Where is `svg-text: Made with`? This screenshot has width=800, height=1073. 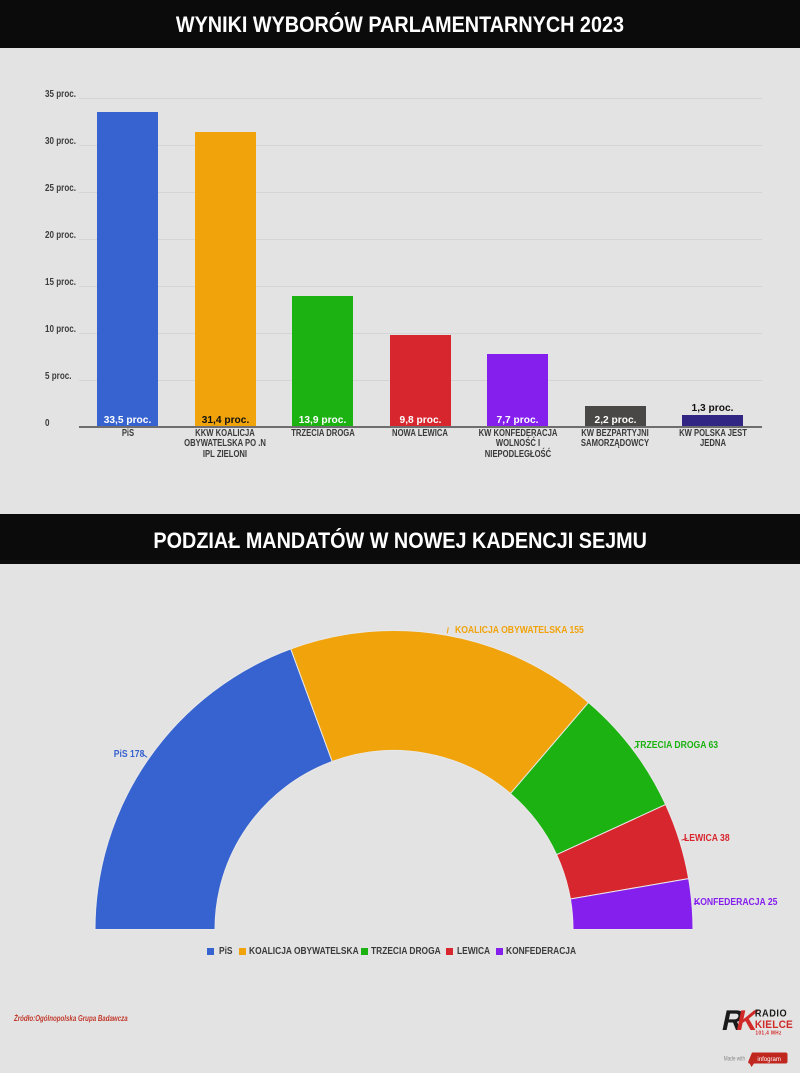
svg-text: Made with is located at coordinates (734, 1059).